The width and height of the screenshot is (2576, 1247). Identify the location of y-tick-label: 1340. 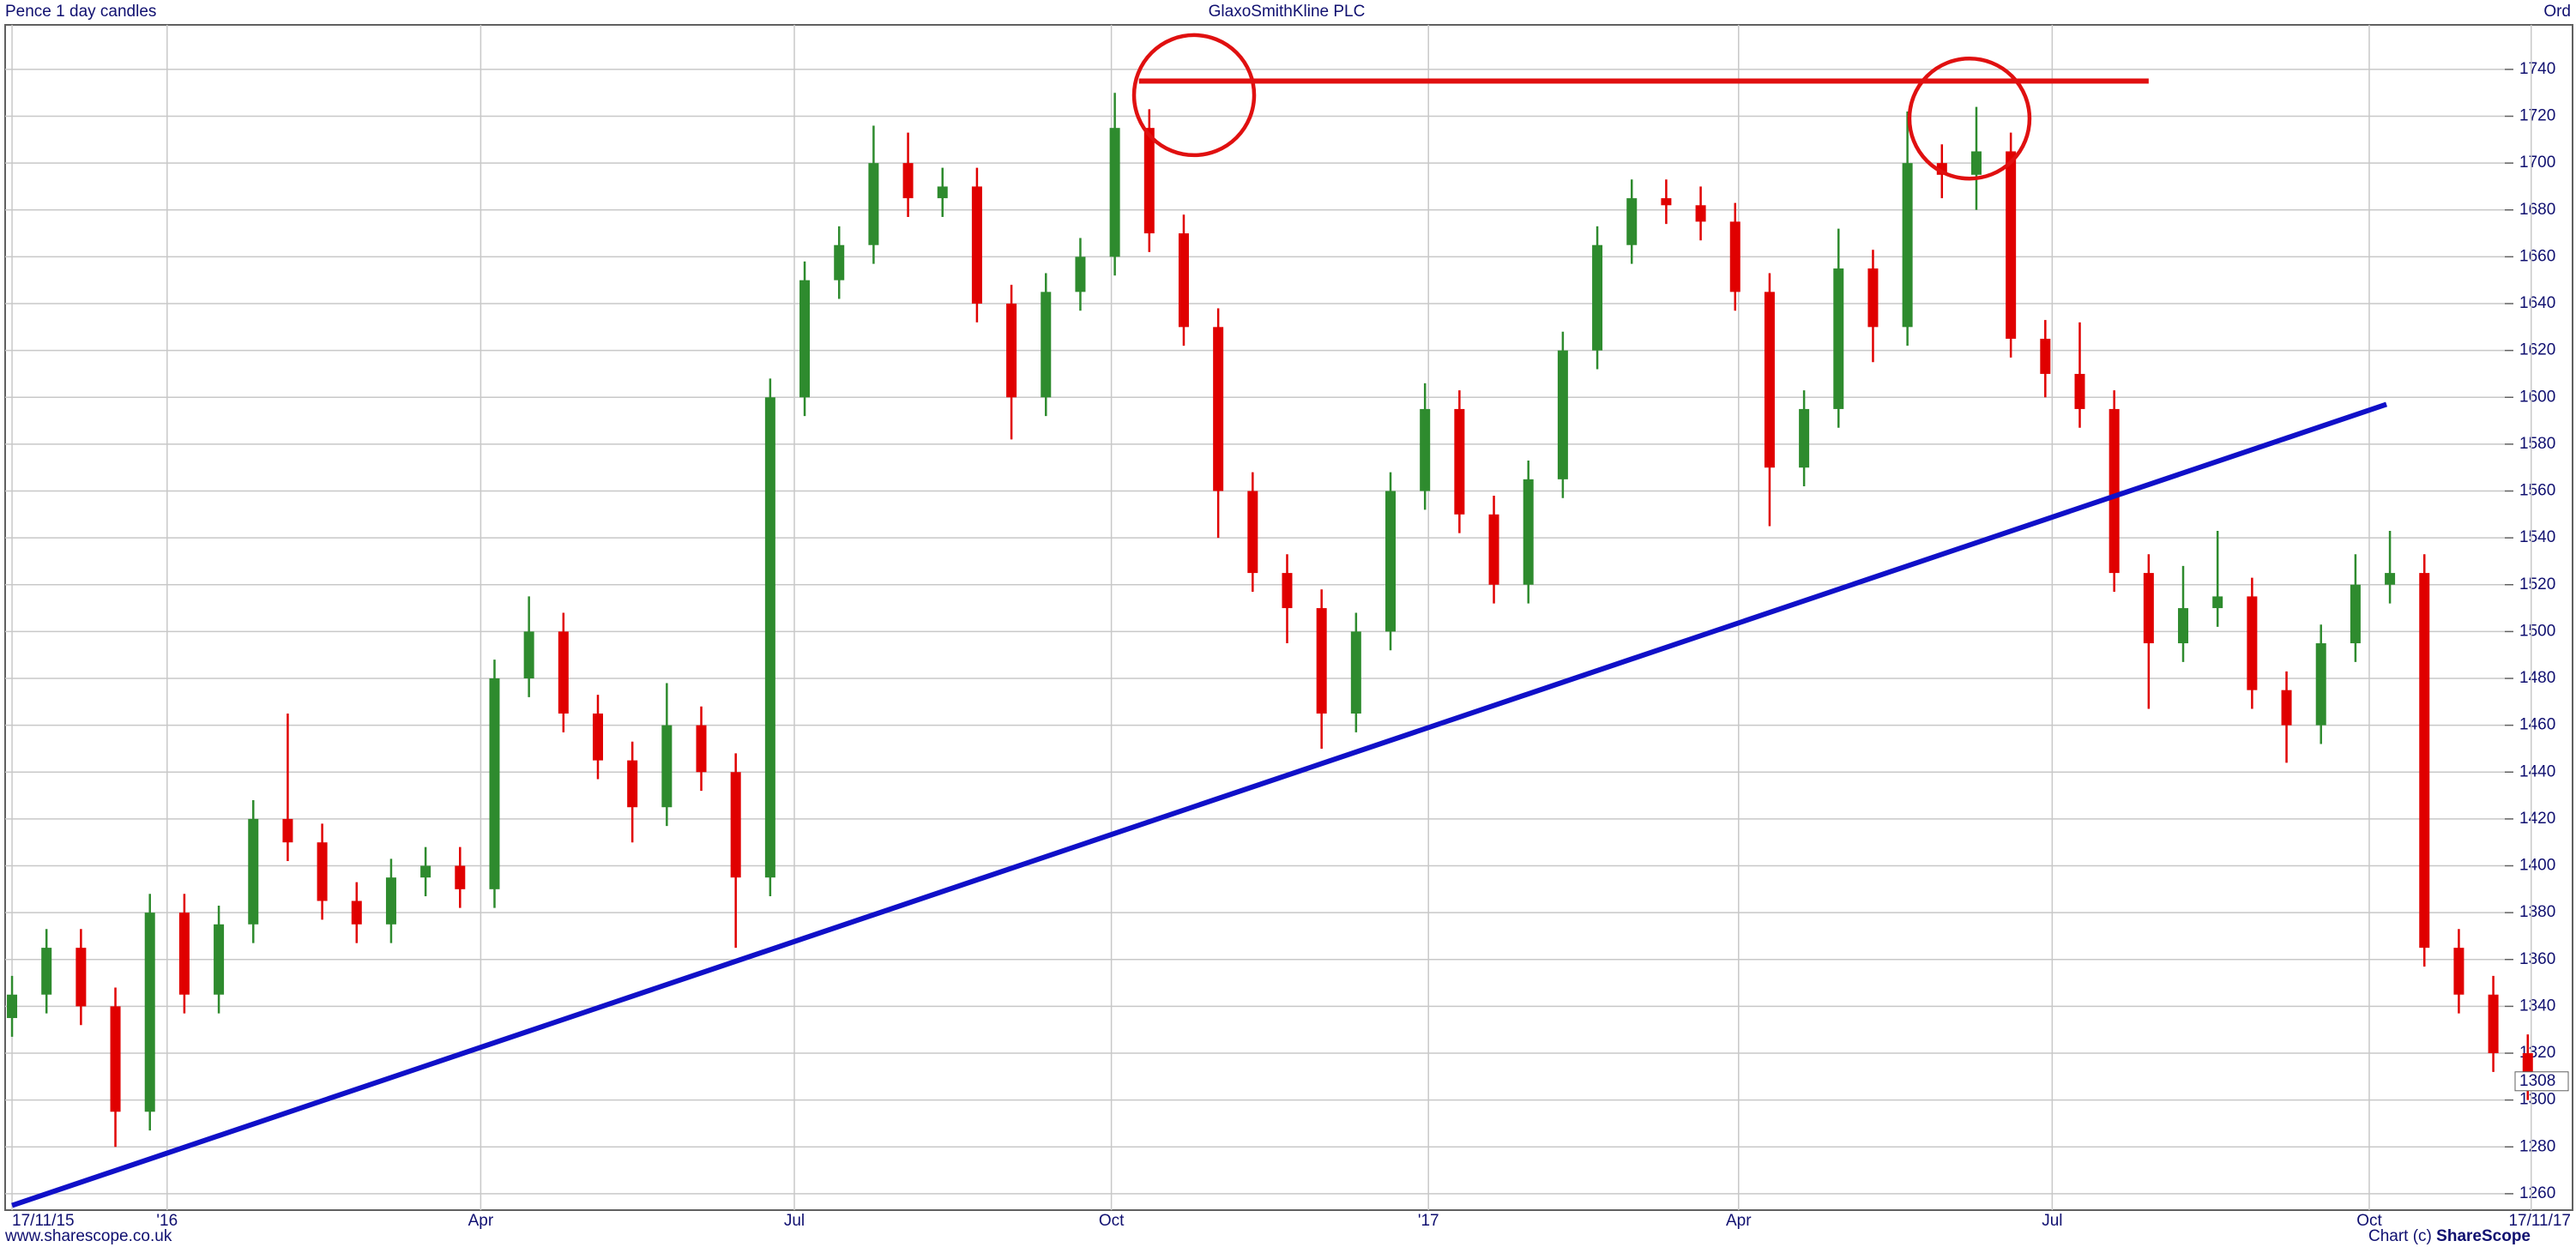
(2537, 1006).